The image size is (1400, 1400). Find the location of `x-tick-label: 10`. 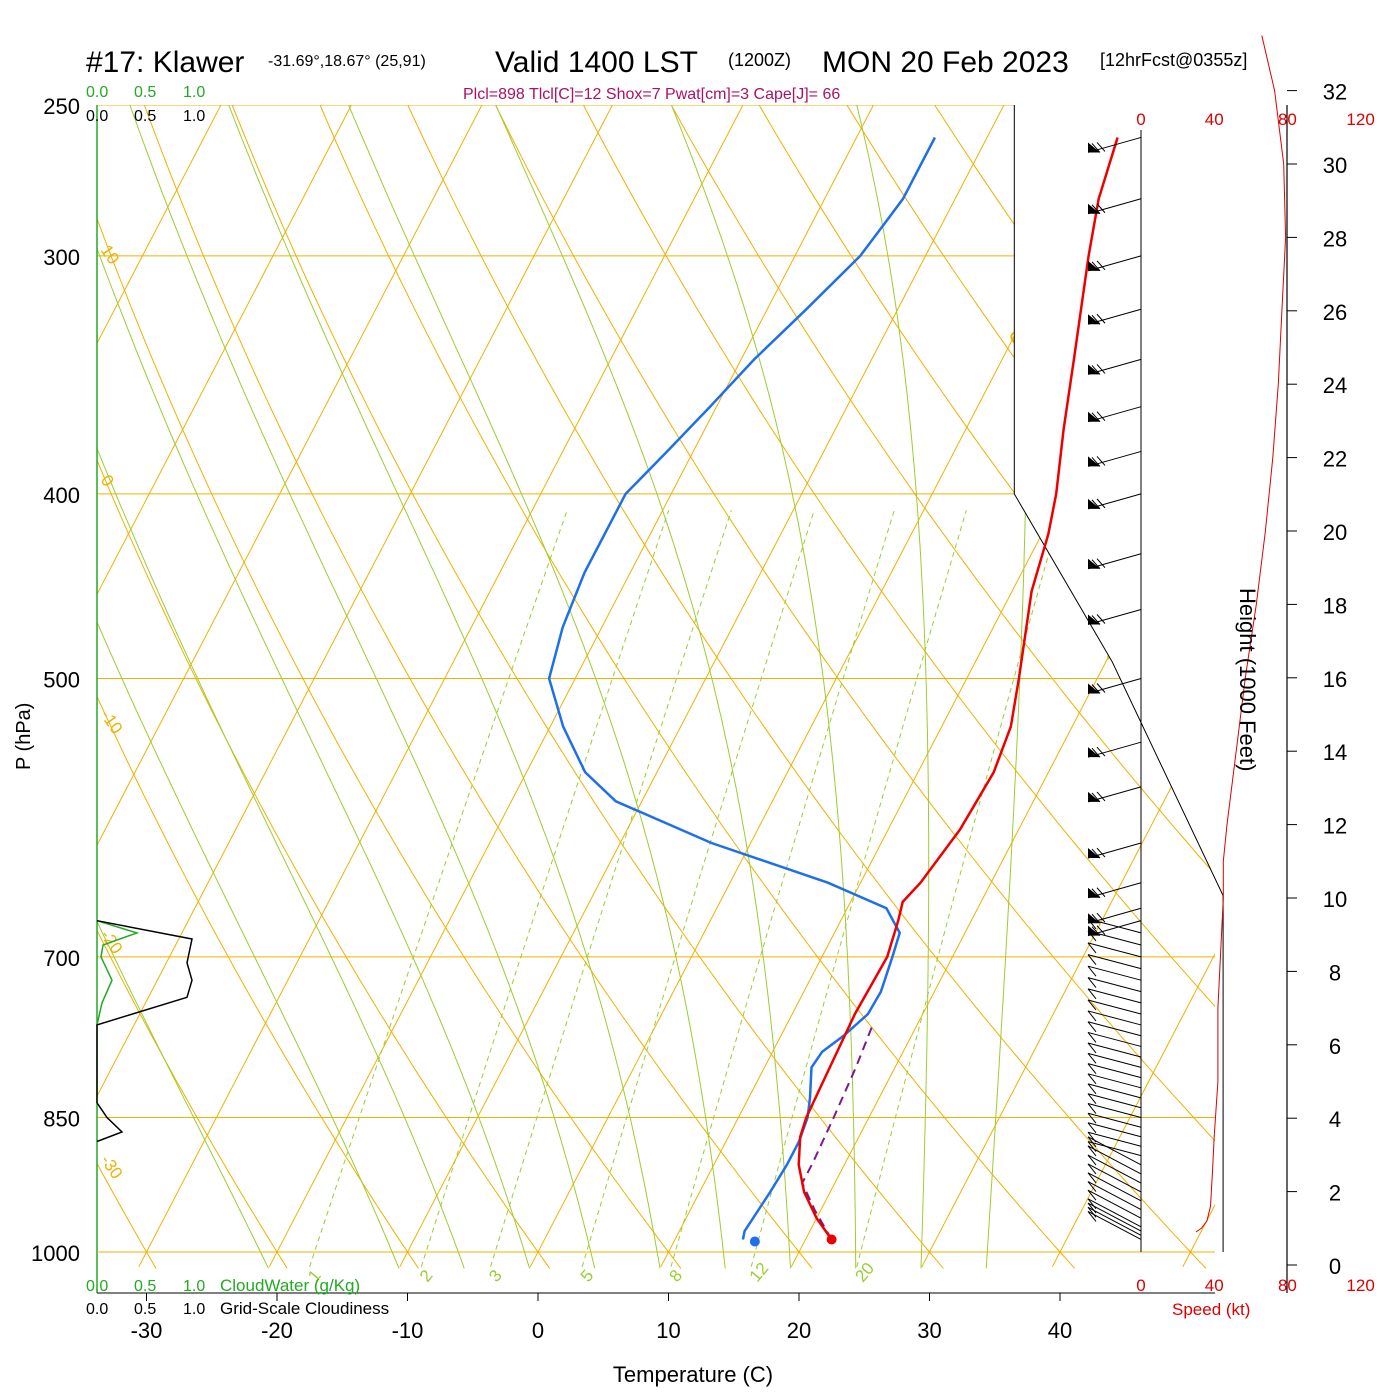

x-tick-label: 10 is located at coordinates (668, 1330).